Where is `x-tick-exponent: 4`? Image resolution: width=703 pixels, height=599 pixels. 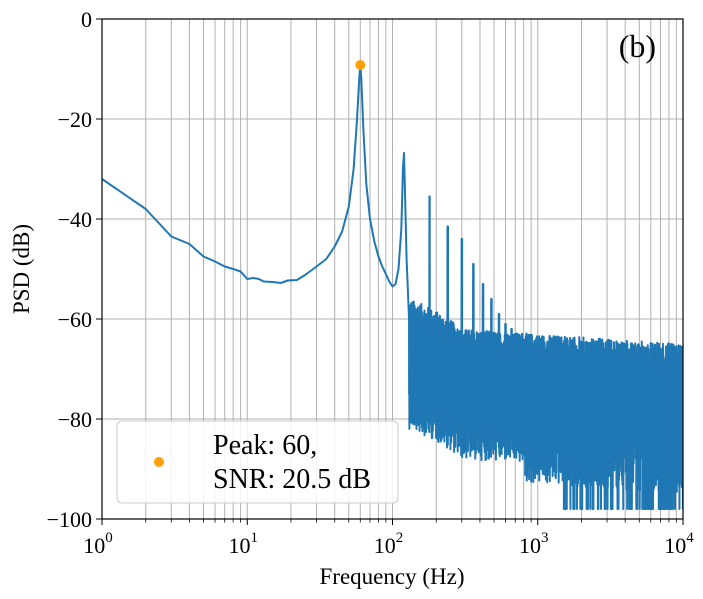 x-tick-exponent: 4 is located at coordinates (690, 538).